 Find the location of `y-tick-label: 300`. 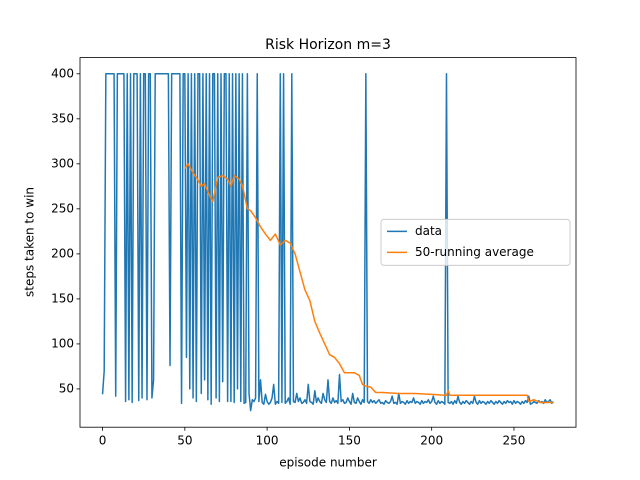

y-tick-label: 300 is located at coordinates (62, 163).